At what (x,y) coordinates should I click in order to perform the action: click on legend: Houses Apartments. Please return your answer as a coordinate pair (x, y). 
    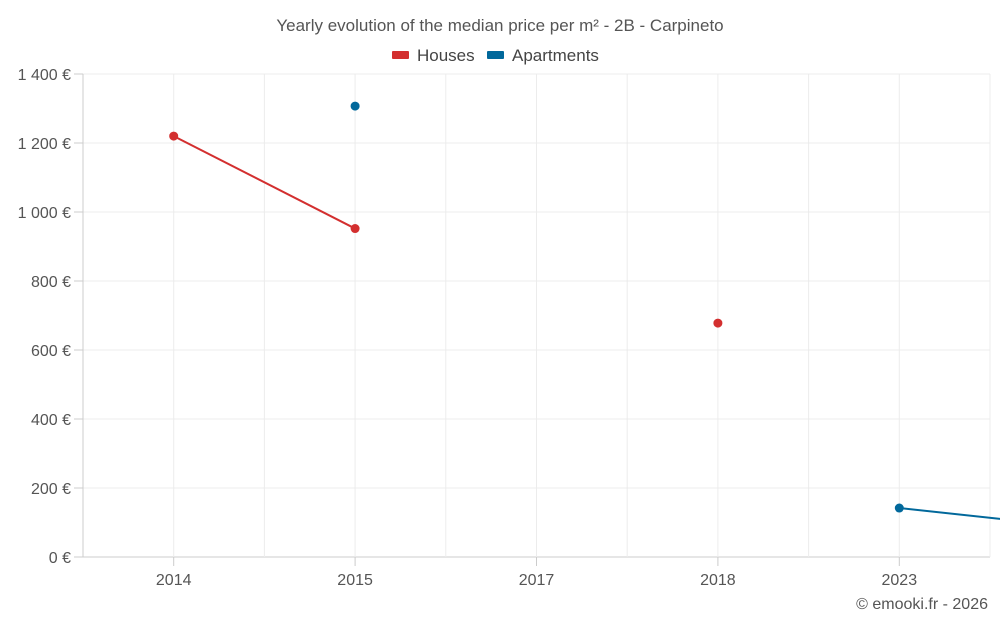
    Looking at the image, I should click on (495, 55).